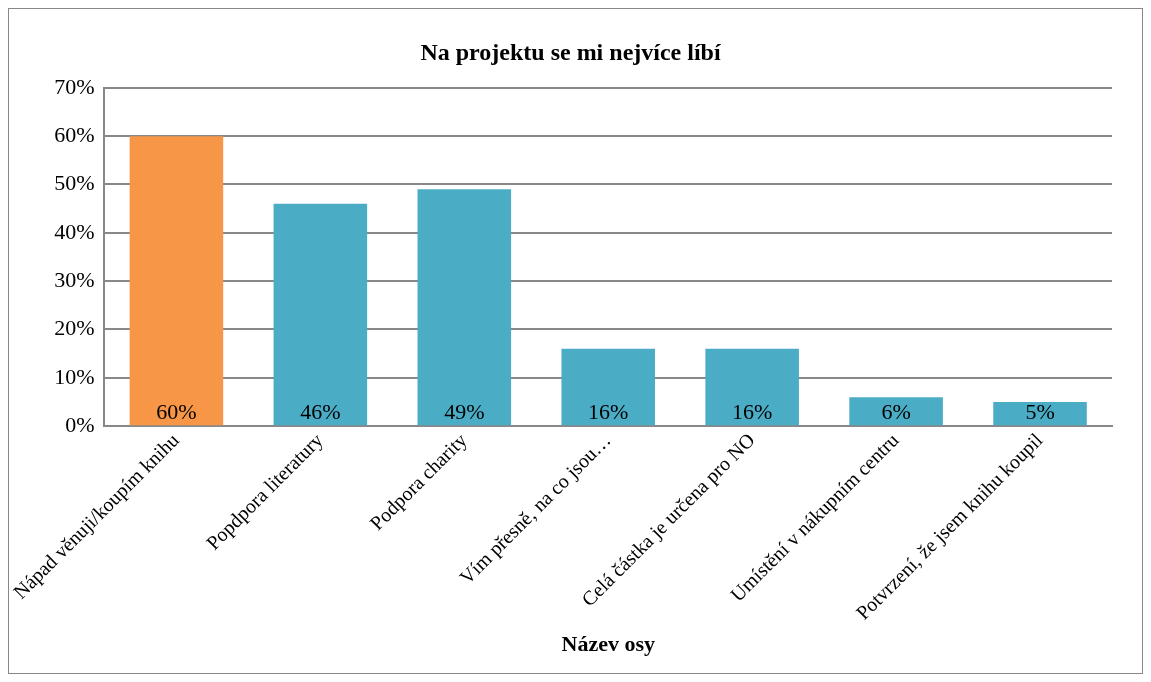 This screenshot has height=682, width=1151. Describe the element at coordinates (74, 86) in the screenshot. I see `y-tick-label: 70%` at that location.